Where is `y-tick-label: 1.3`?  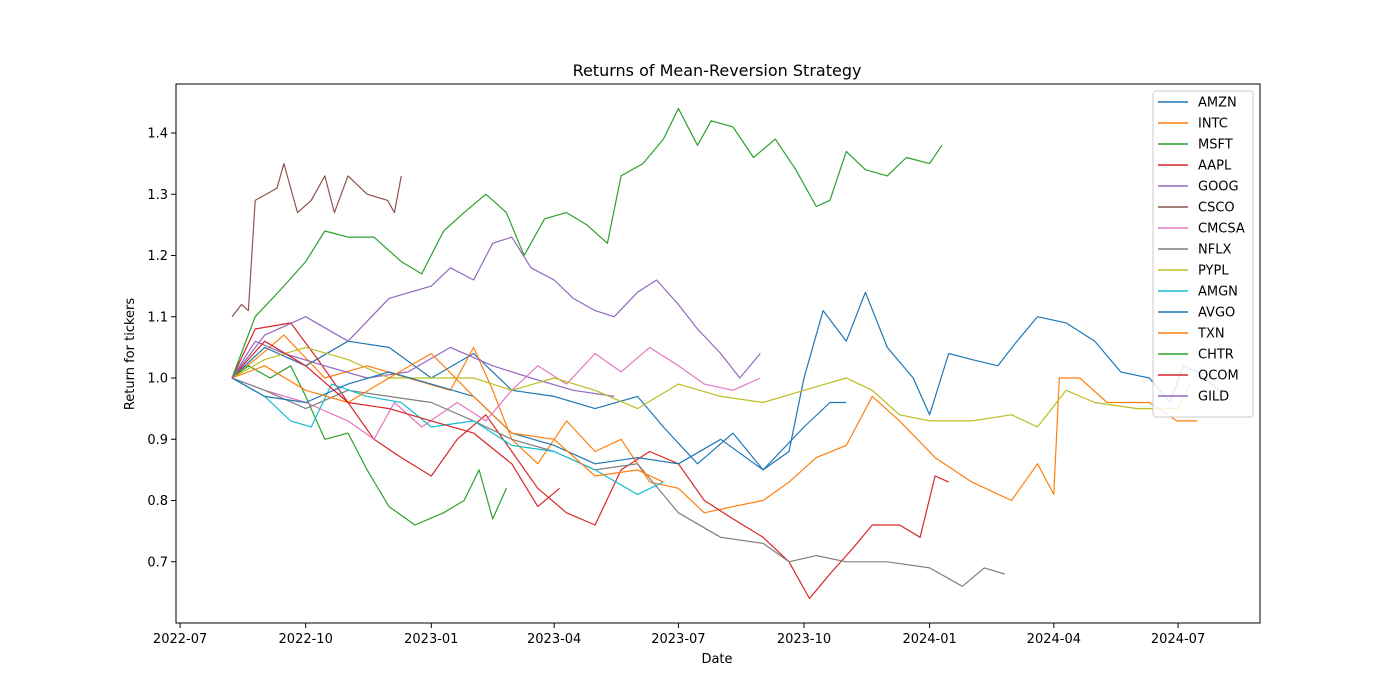 y-tick-label: 1.3 is located at coordinates (157, 195).